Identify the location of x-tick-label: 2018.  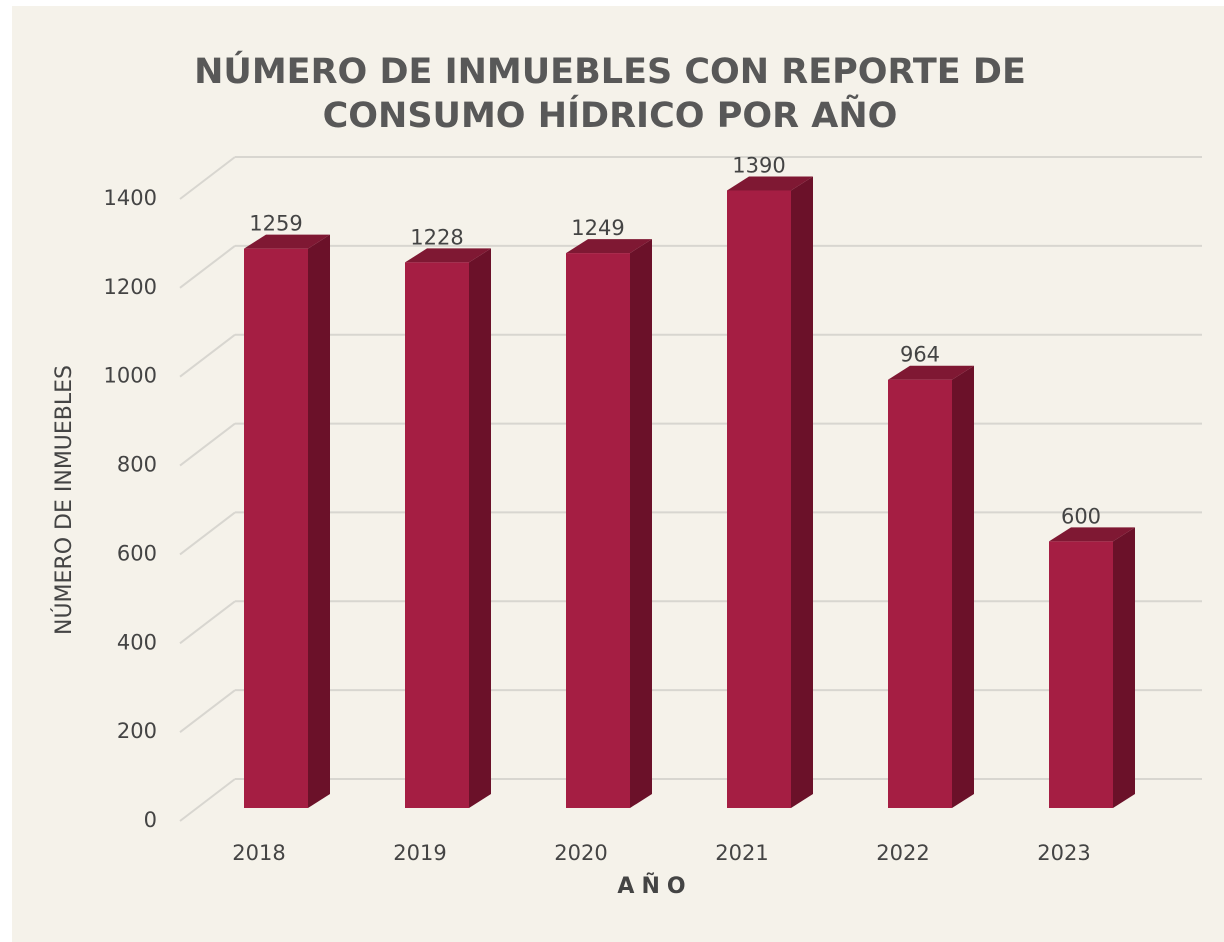
(258, 853).